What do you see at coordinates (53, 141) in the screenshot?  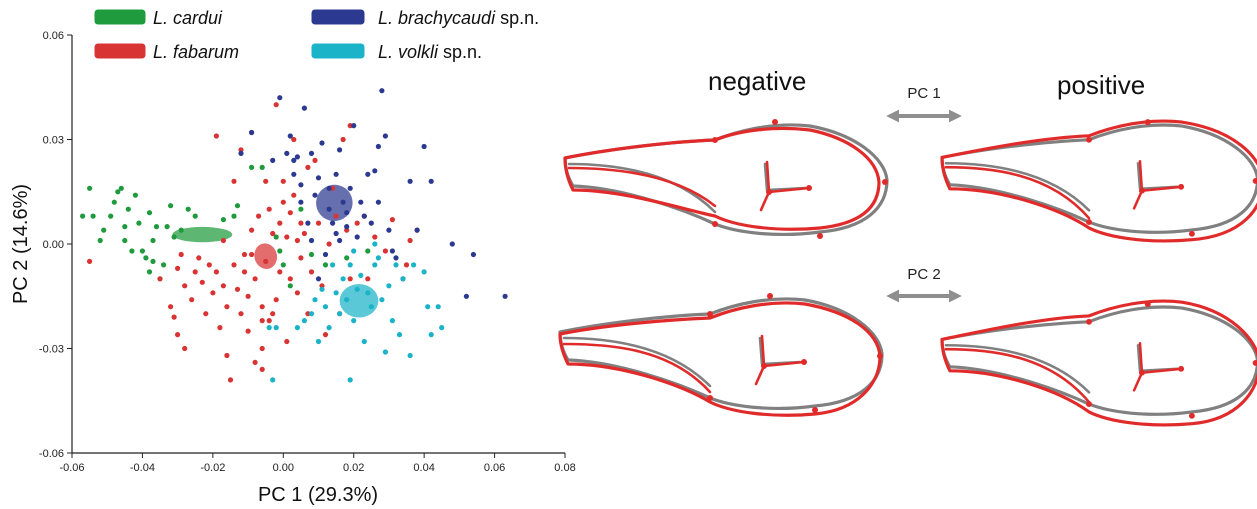 I see `y-tick-label: 0.03` at bounding box center [53, 141].